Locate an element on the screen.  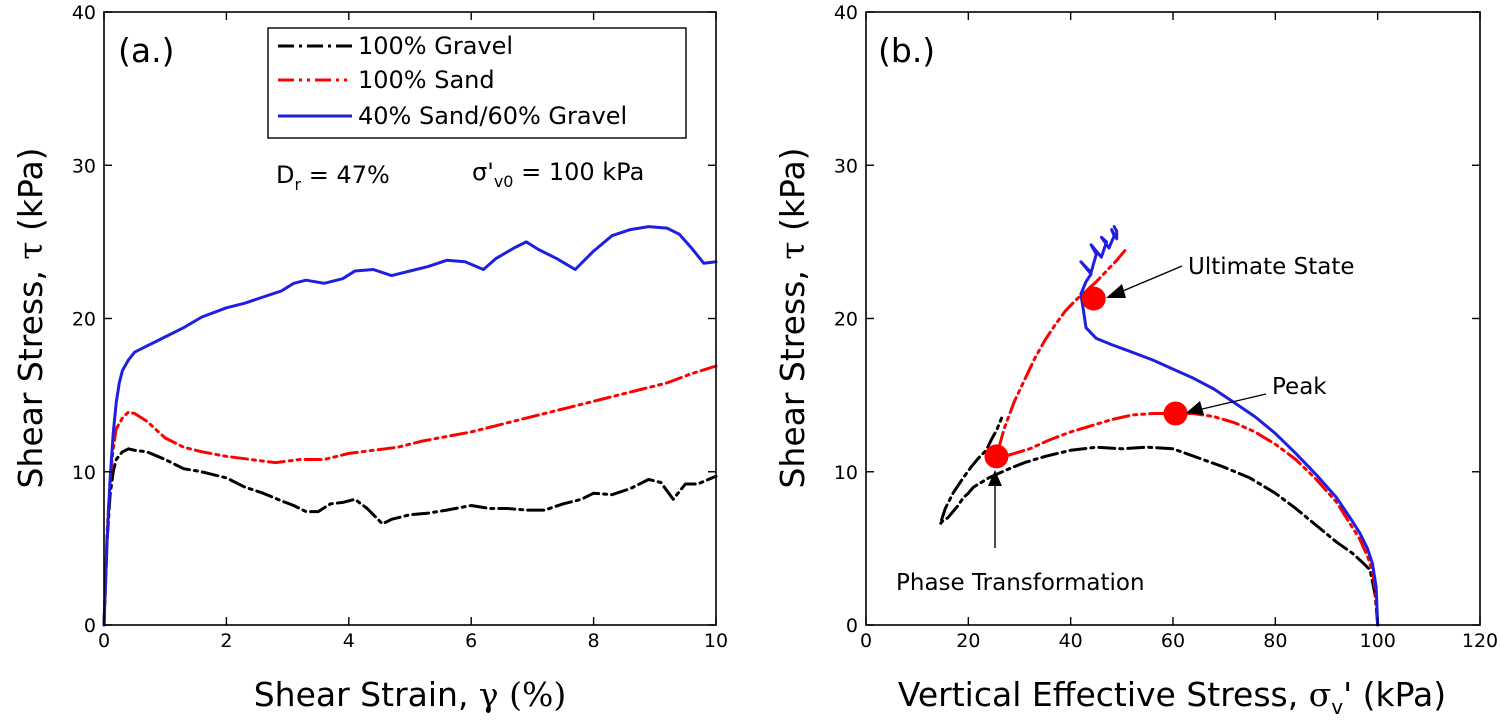
dr-sub: r is located at coordinates (297, 184).